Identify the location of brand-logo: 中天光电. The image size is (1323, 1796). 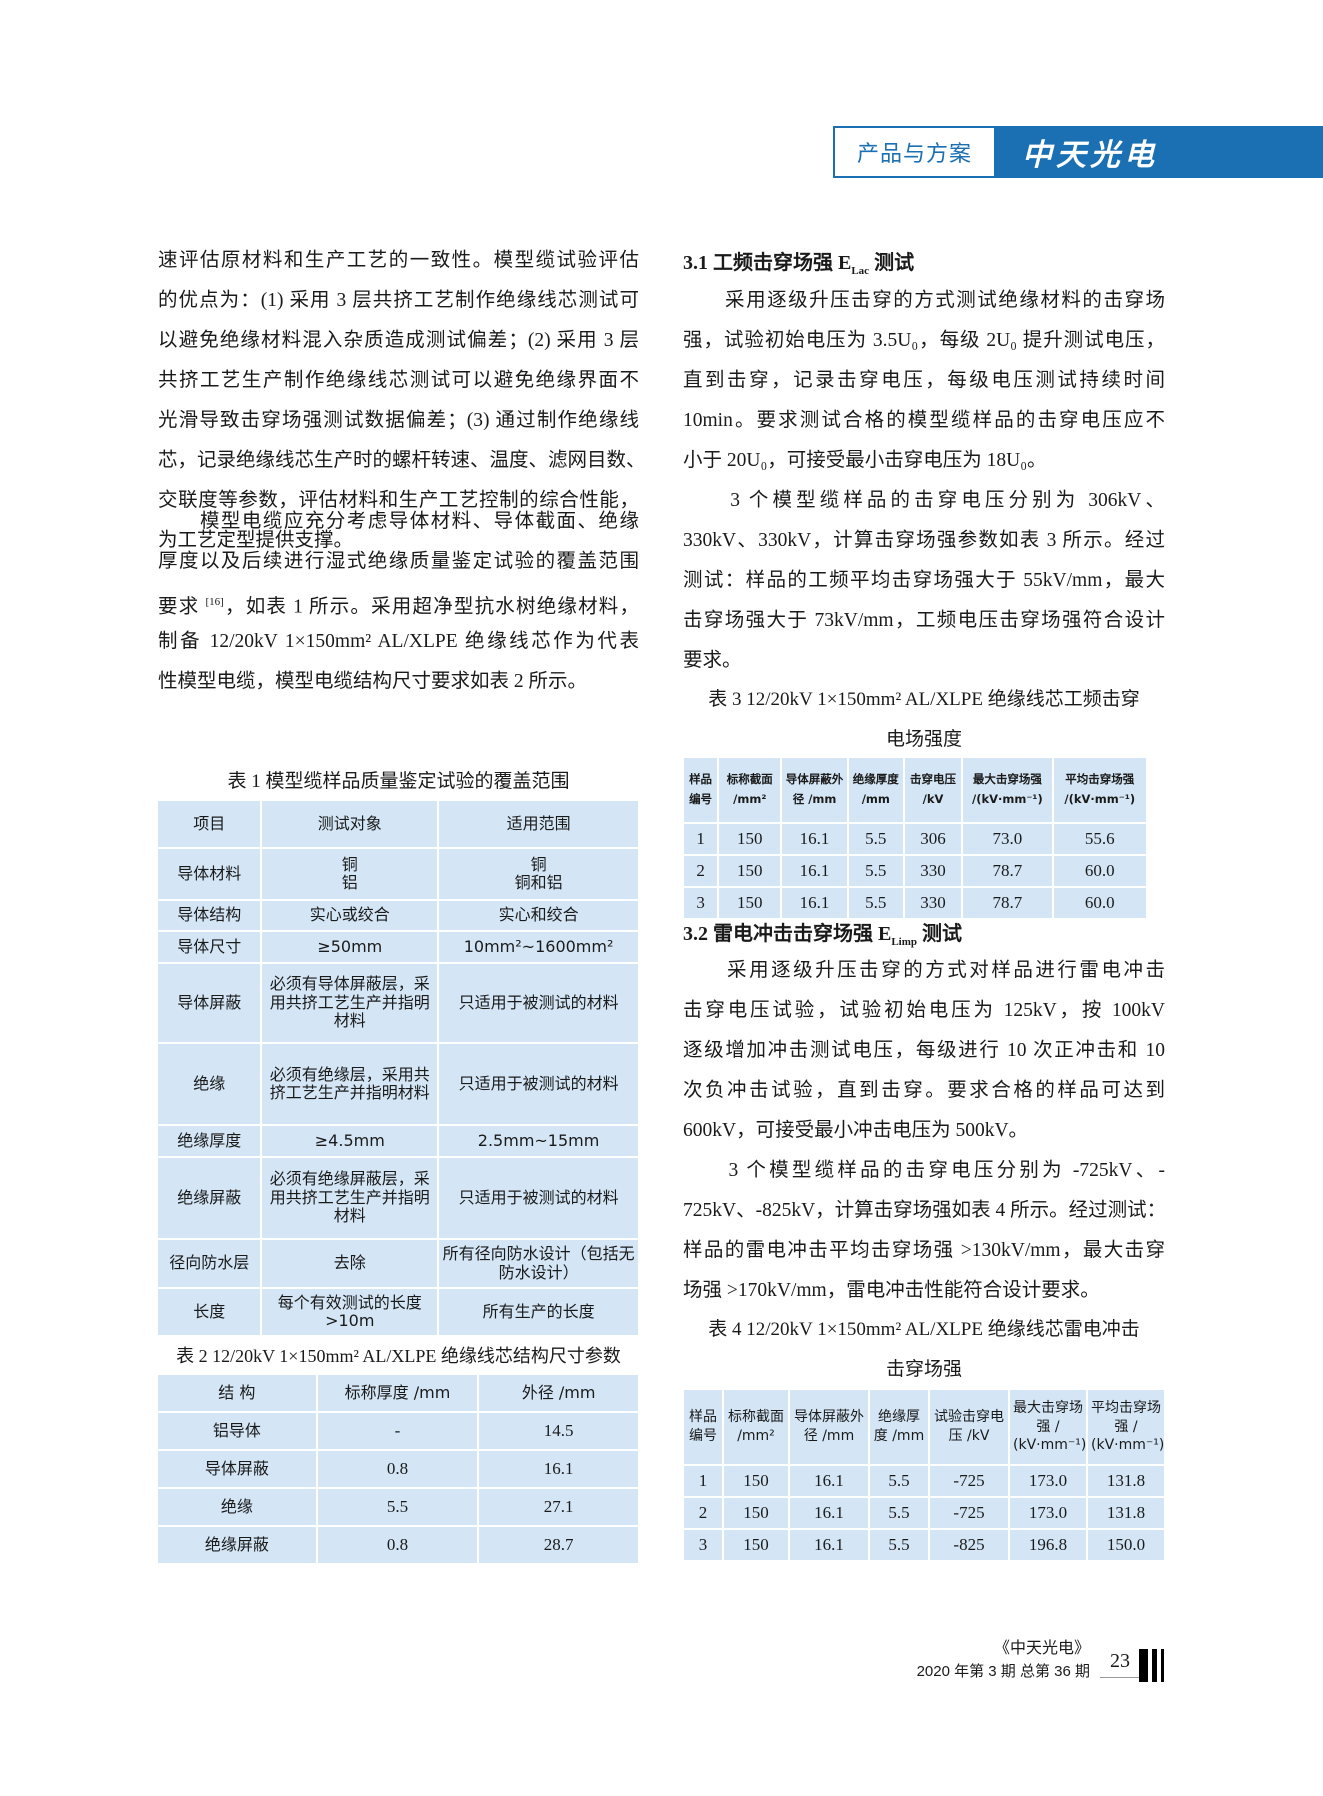
(1090, 155).